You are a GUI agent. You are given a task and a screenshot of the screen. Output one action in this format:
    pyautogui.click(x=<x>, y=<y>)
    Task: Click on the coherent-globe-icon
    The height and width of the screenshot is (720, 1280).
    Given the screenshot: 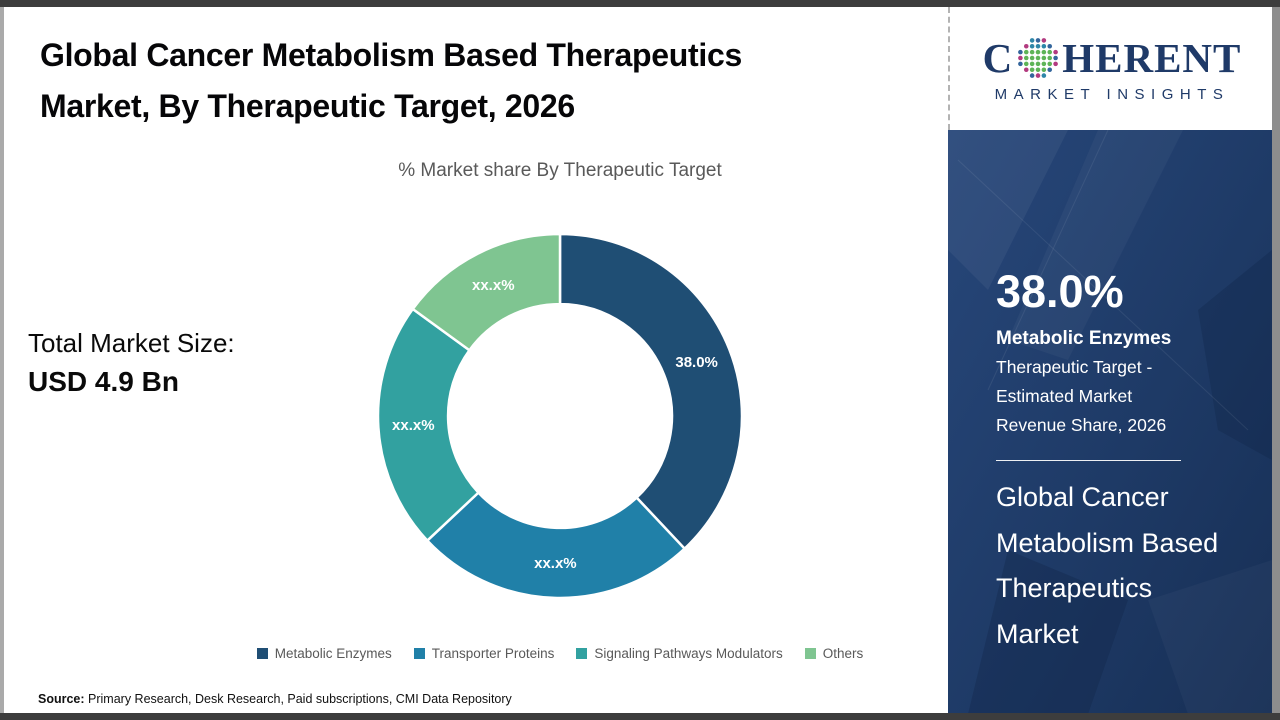 What is the action you would take?
    pyautogui.click(x=1038, y=58)
    